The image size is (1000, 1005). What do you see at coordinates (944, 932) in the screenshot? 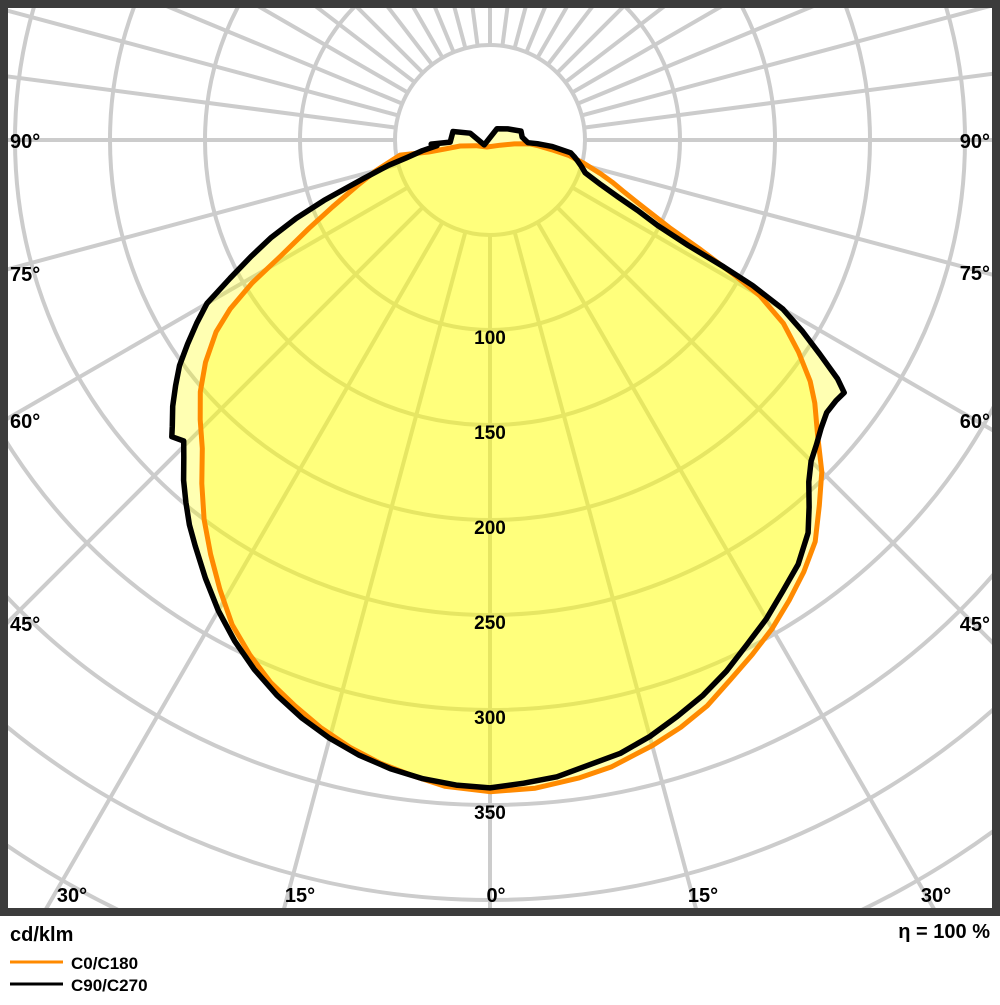
I see `efficiency-label: η = 100 %` at bounding box center [944, 932].